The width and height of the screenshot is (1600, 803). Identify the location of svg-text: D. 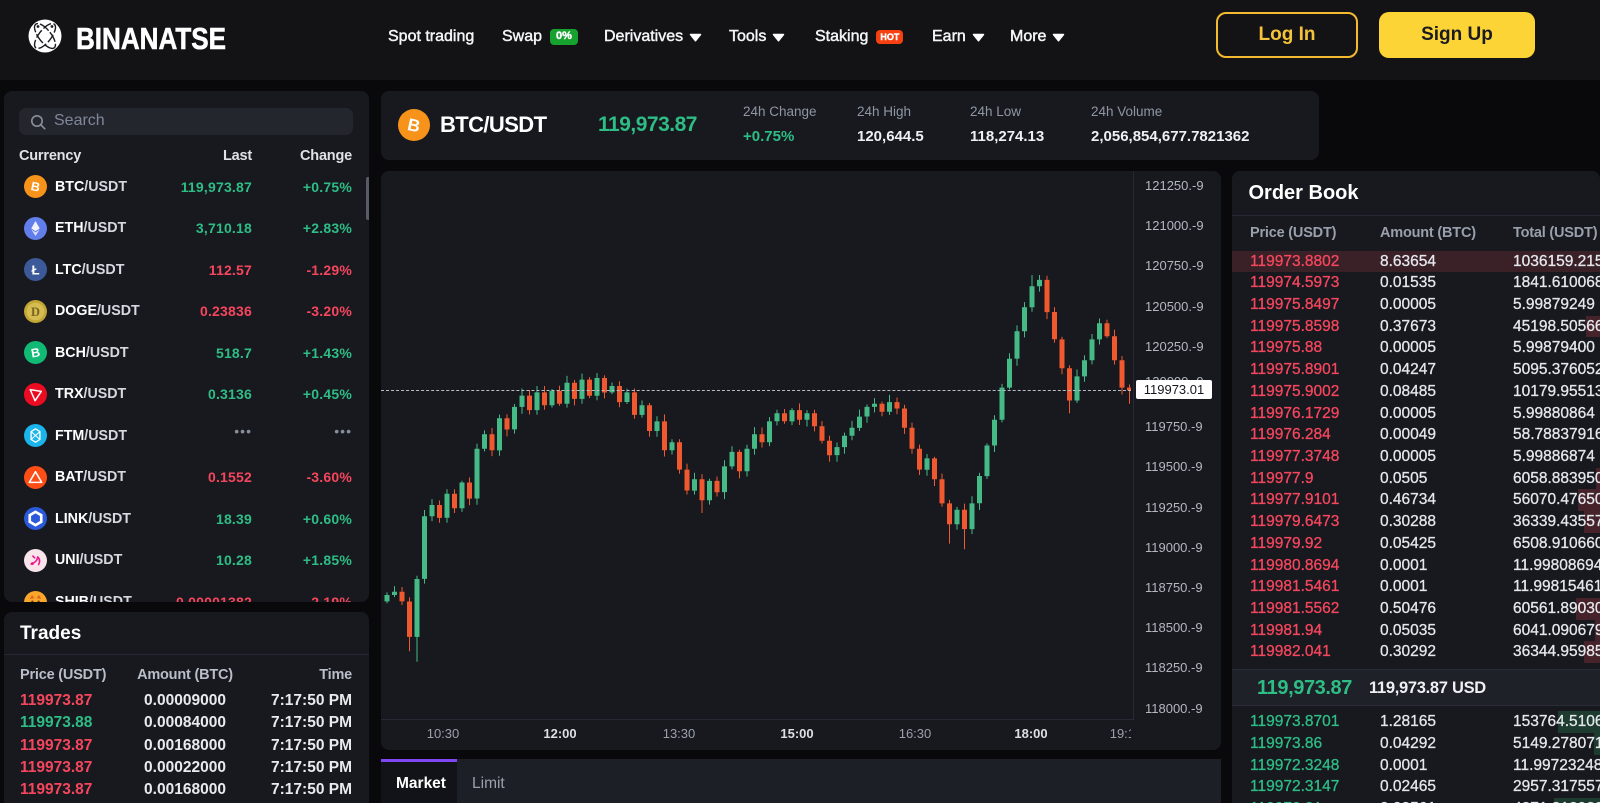
(35, 312).